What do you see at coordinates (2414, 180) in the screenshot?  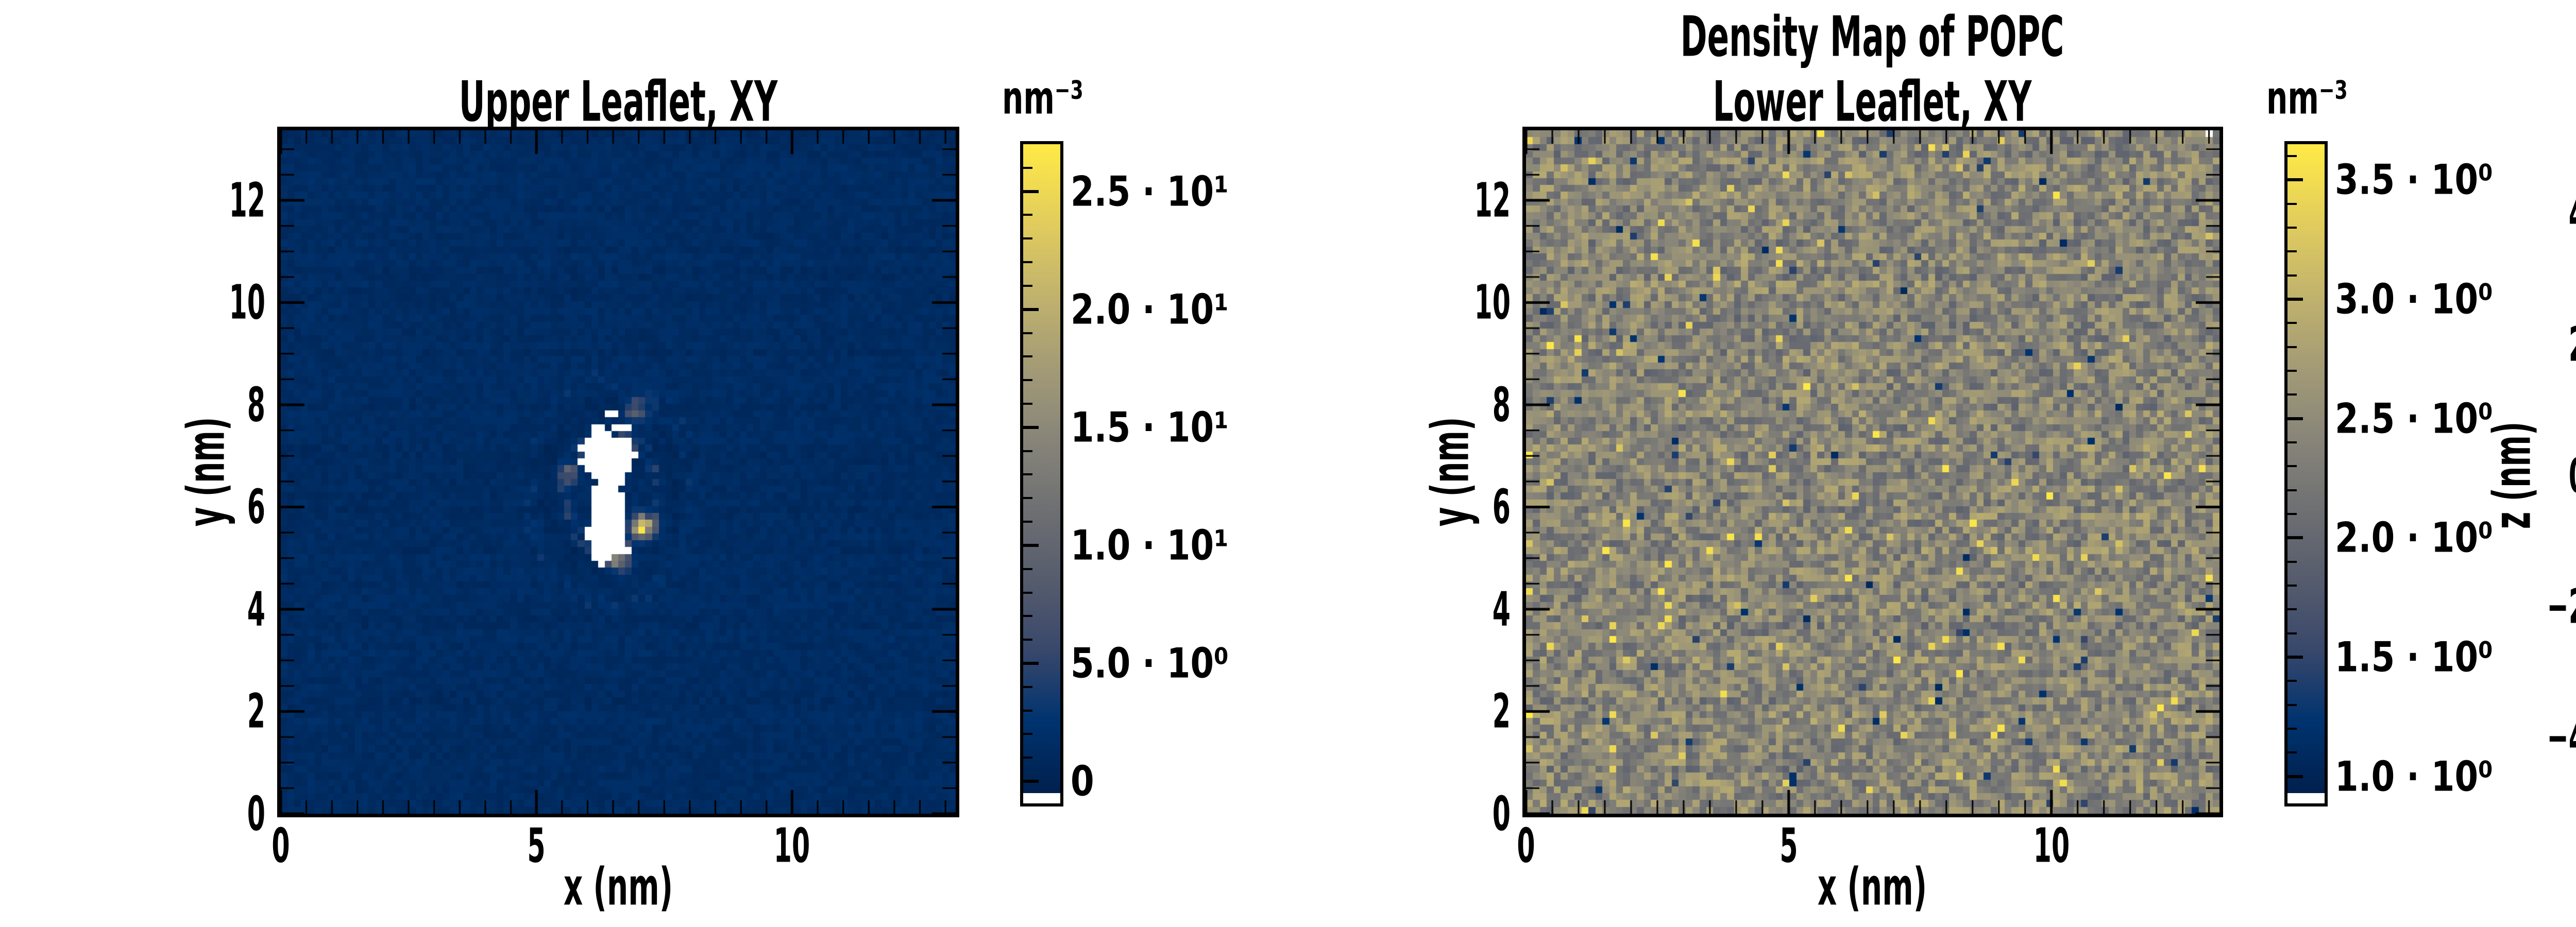 I see `colorbar-tick-label: 3.5 · 10⁰` at bounding box center [2414, 180].